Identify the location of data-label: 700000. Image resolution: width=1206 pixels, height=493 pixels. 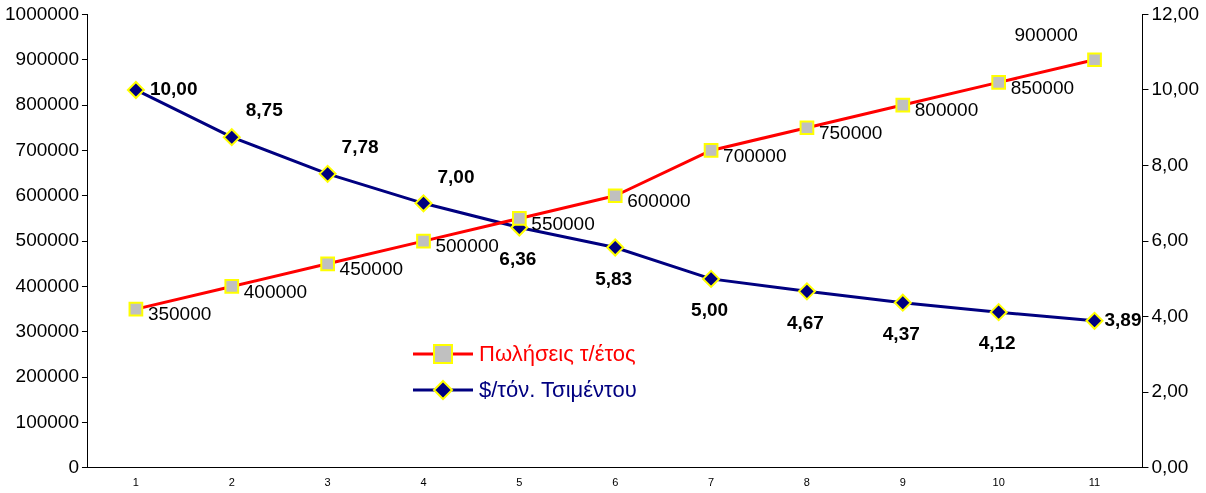
(755, 155).